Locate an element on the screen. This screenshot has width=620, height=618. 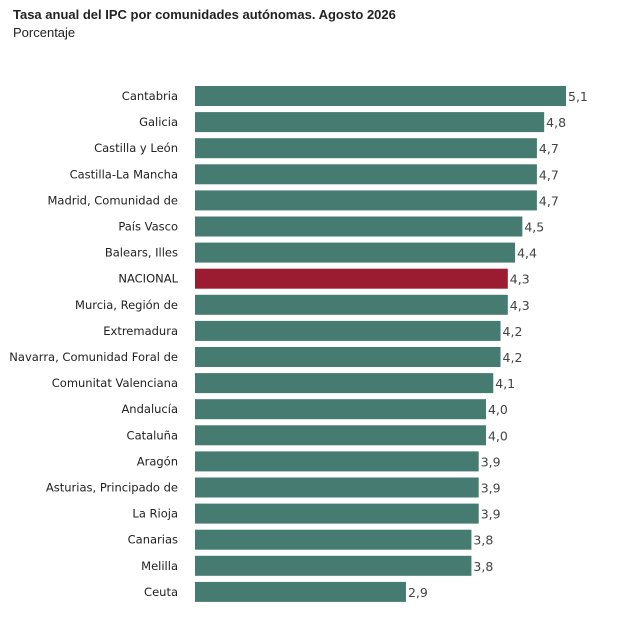
chart-subtitle: Porcentaje is located at coordinates (44, 32).